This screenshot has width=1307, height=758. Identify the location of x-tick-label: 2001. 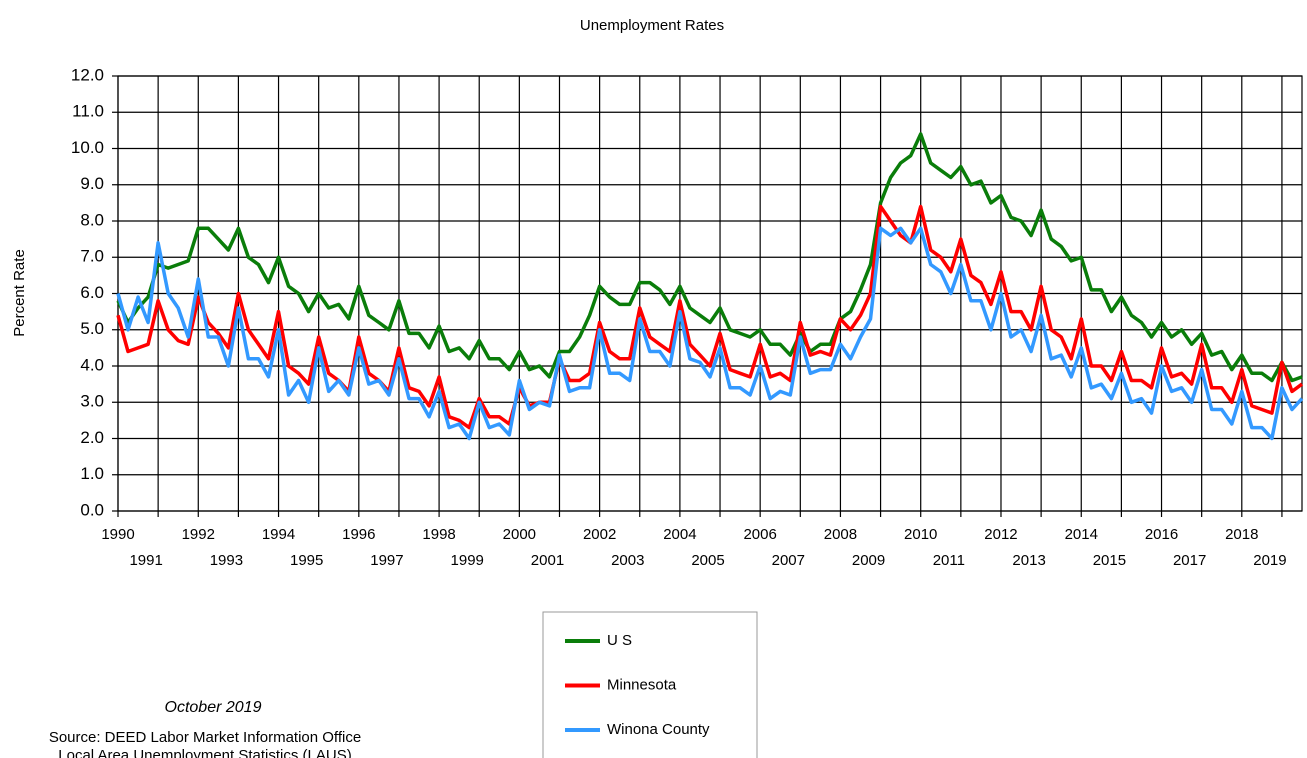
(547, 560).